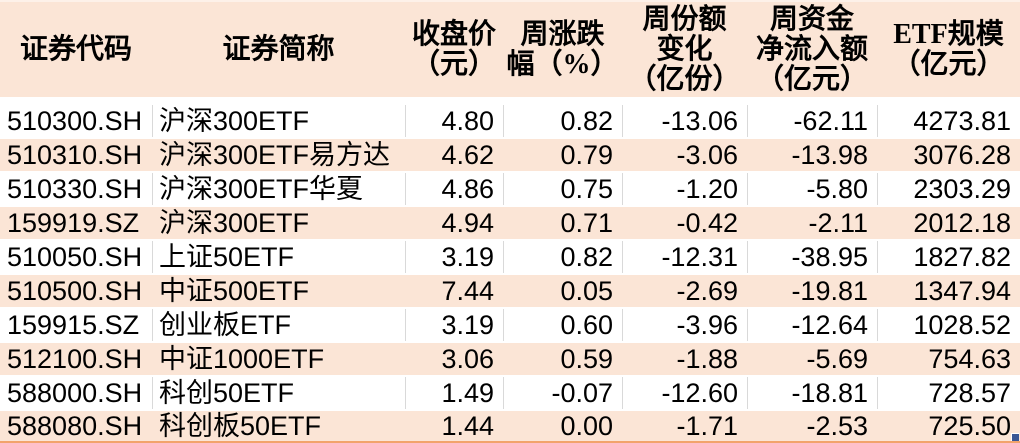 Image resolution: width=1020 pixels, height=443 pixels. Describe the element at coordinates (278, 49) in the screenshot. I see `column-header-name: 证券简称` at that location.